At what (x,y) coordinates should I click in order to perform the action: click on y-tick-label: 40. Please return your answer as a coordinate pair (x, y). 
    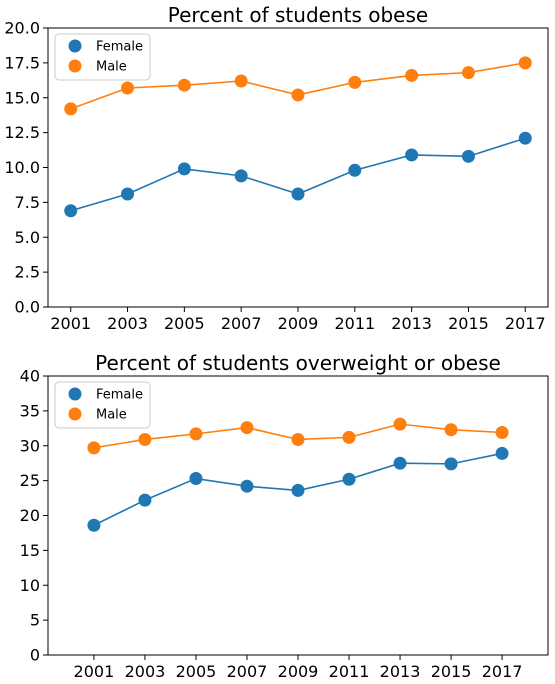
    Looking at the image, I should click on (30, 376).